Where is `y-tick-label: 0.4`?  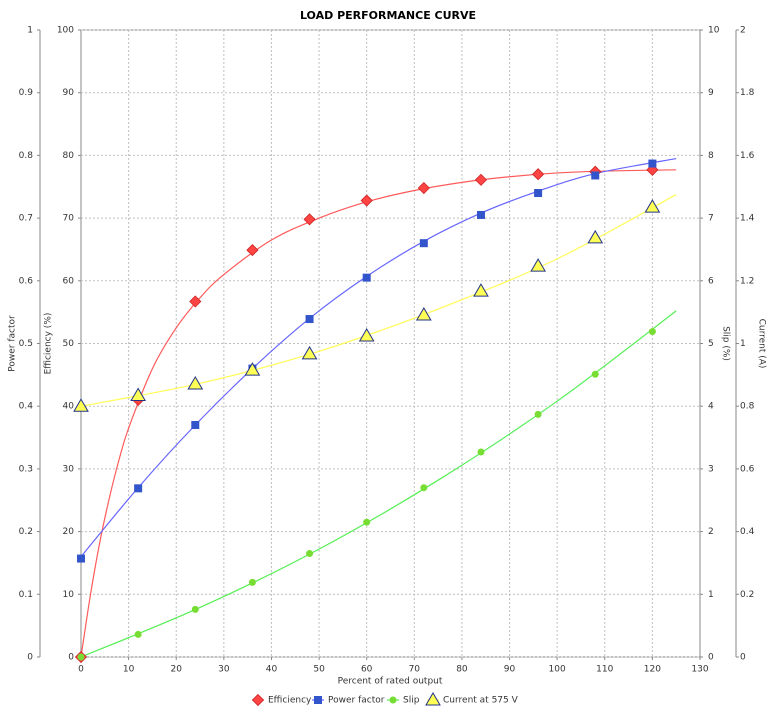
y-tick-label: 0.4 is located at coordinates (747, 532).